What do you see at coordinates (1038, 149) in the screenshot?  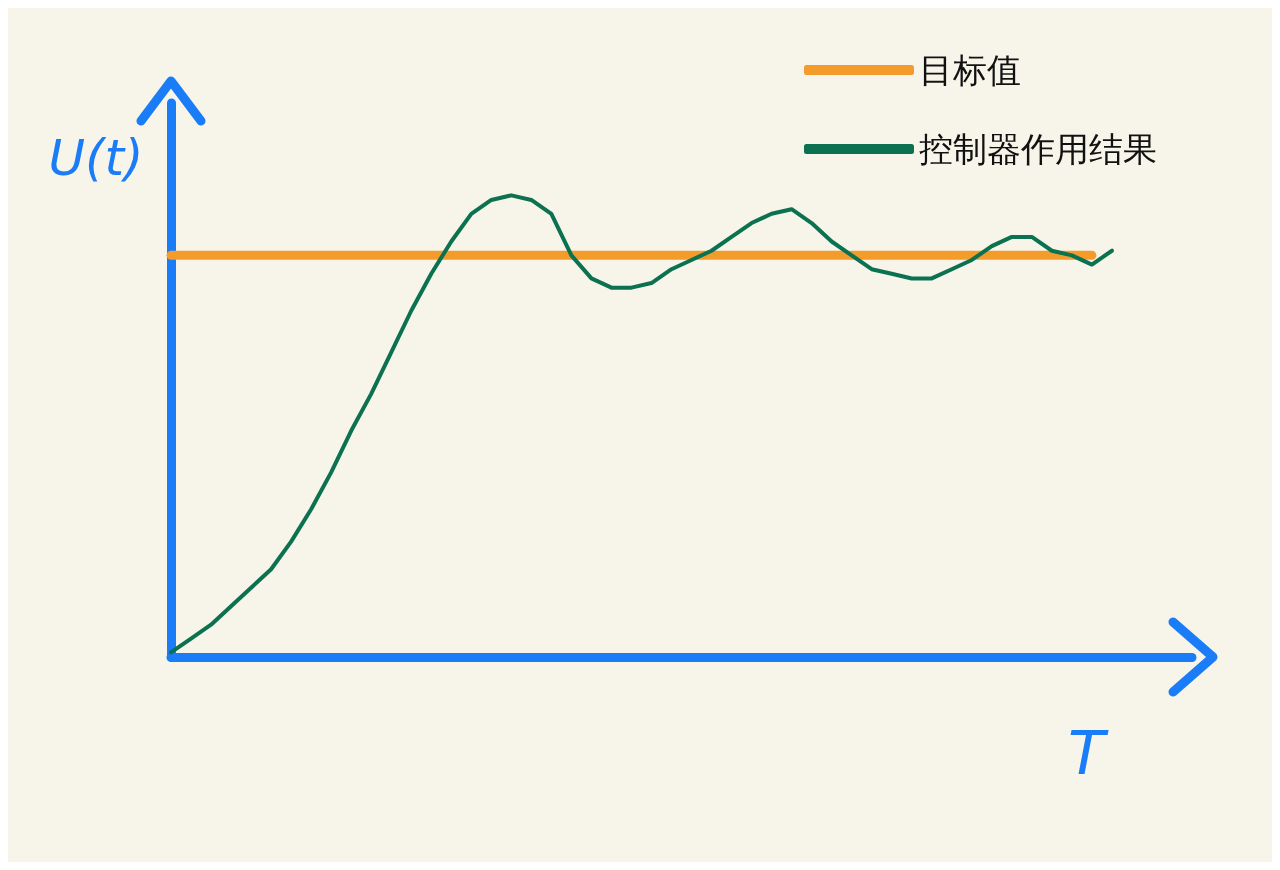 I see `legend-label: 控制器作用结果` at bounding box center [1038, 149].